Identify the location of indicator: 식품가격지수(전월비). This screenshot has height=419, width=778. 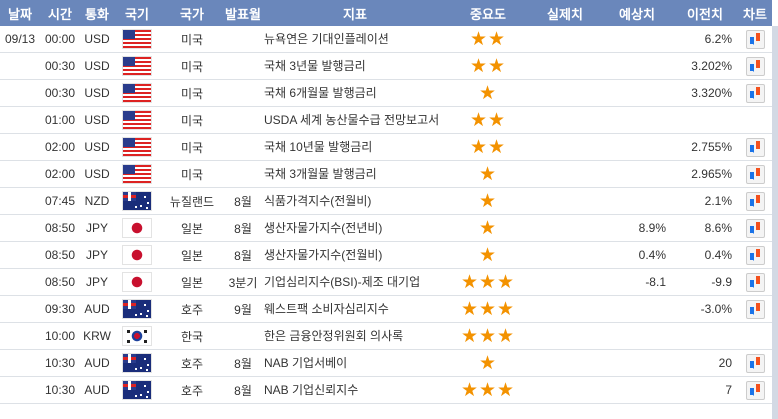
(355, 201).